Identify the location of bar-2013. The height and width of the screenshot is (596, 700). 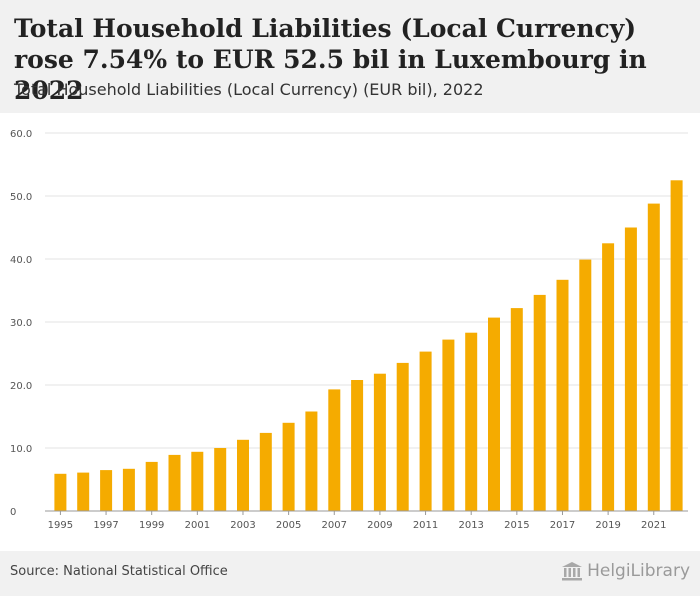
(471, 421).